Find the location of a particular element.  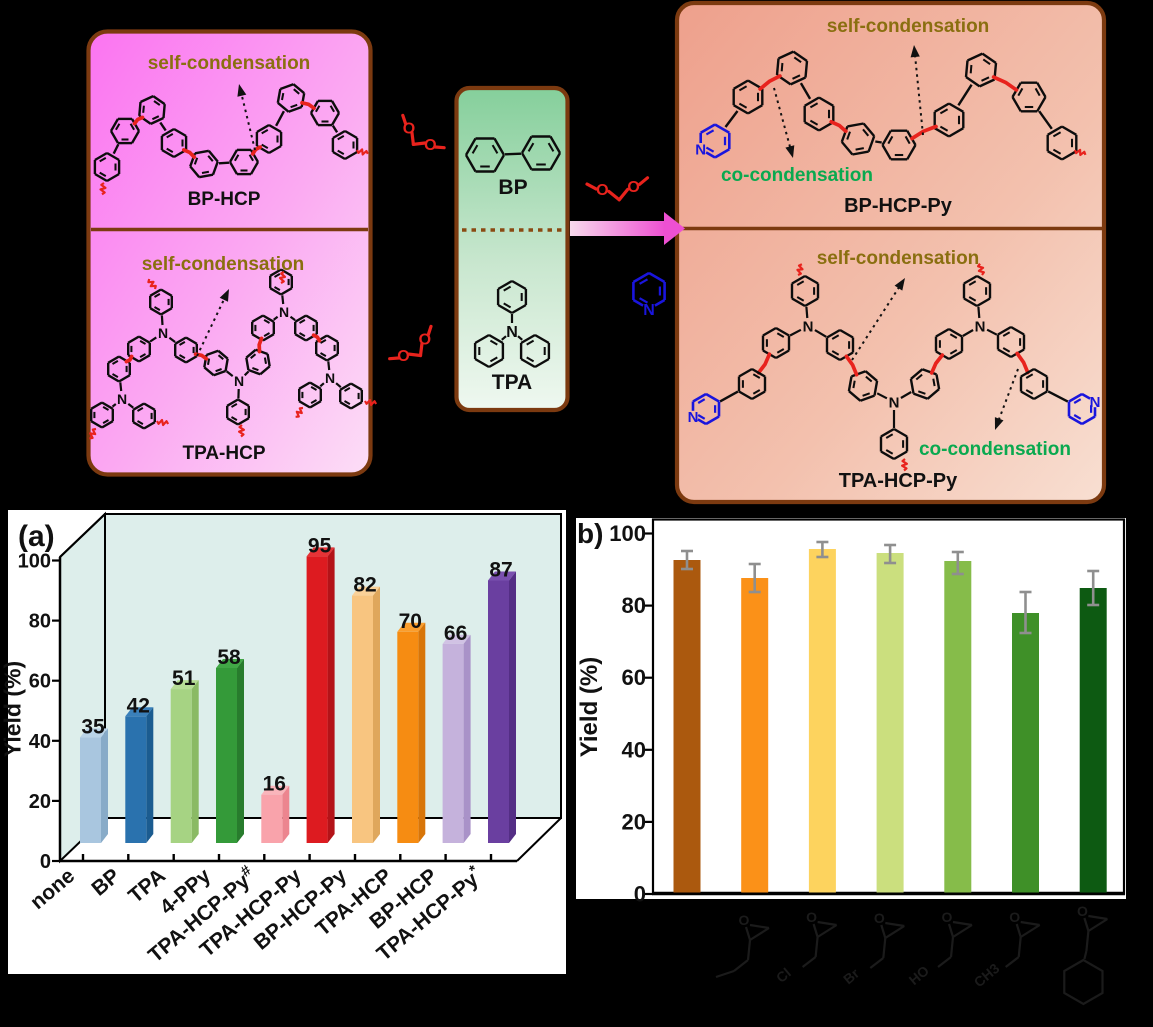

svg-text: TPA-HCP-Py is located at coordinates (898, 481).